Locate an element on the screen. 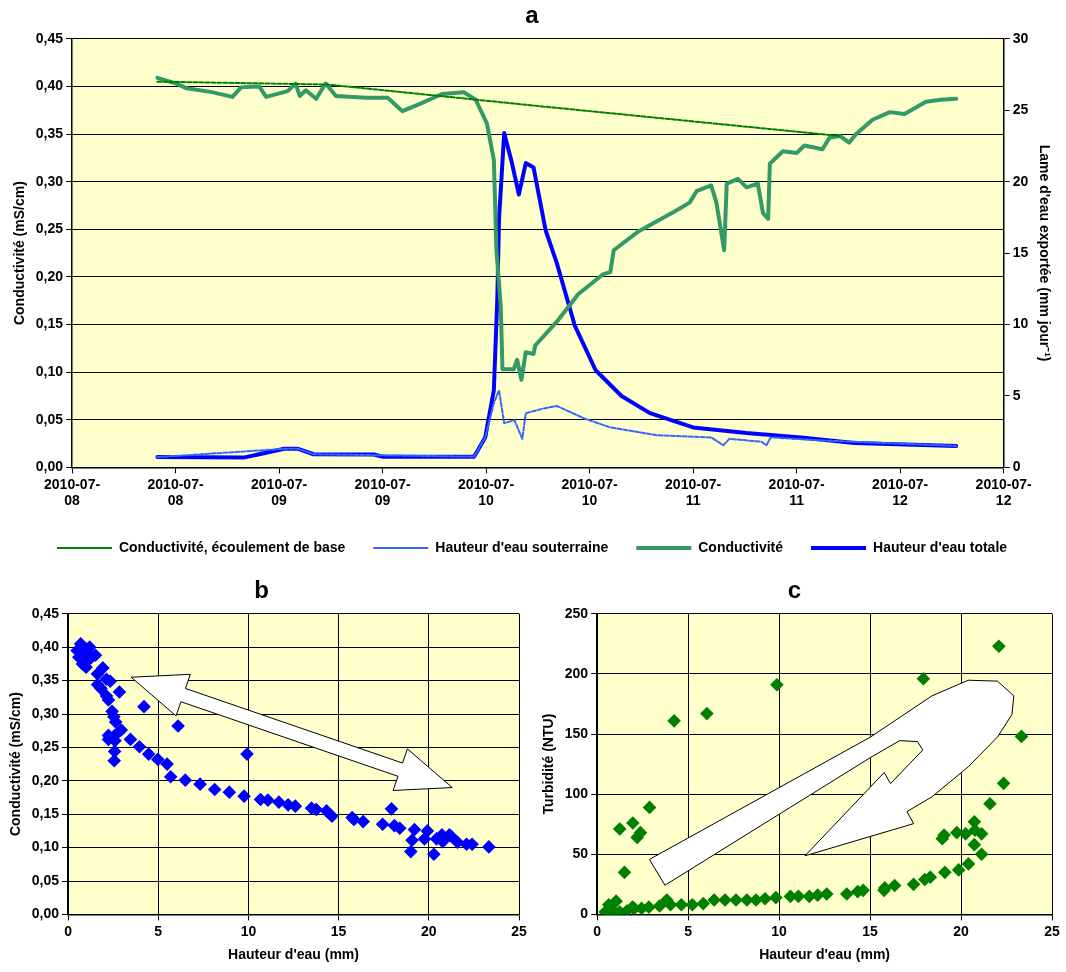 The height and width of the screenshot is (972, 1066). y2-tick-label: 10 is located at coordinates (1020, 323).